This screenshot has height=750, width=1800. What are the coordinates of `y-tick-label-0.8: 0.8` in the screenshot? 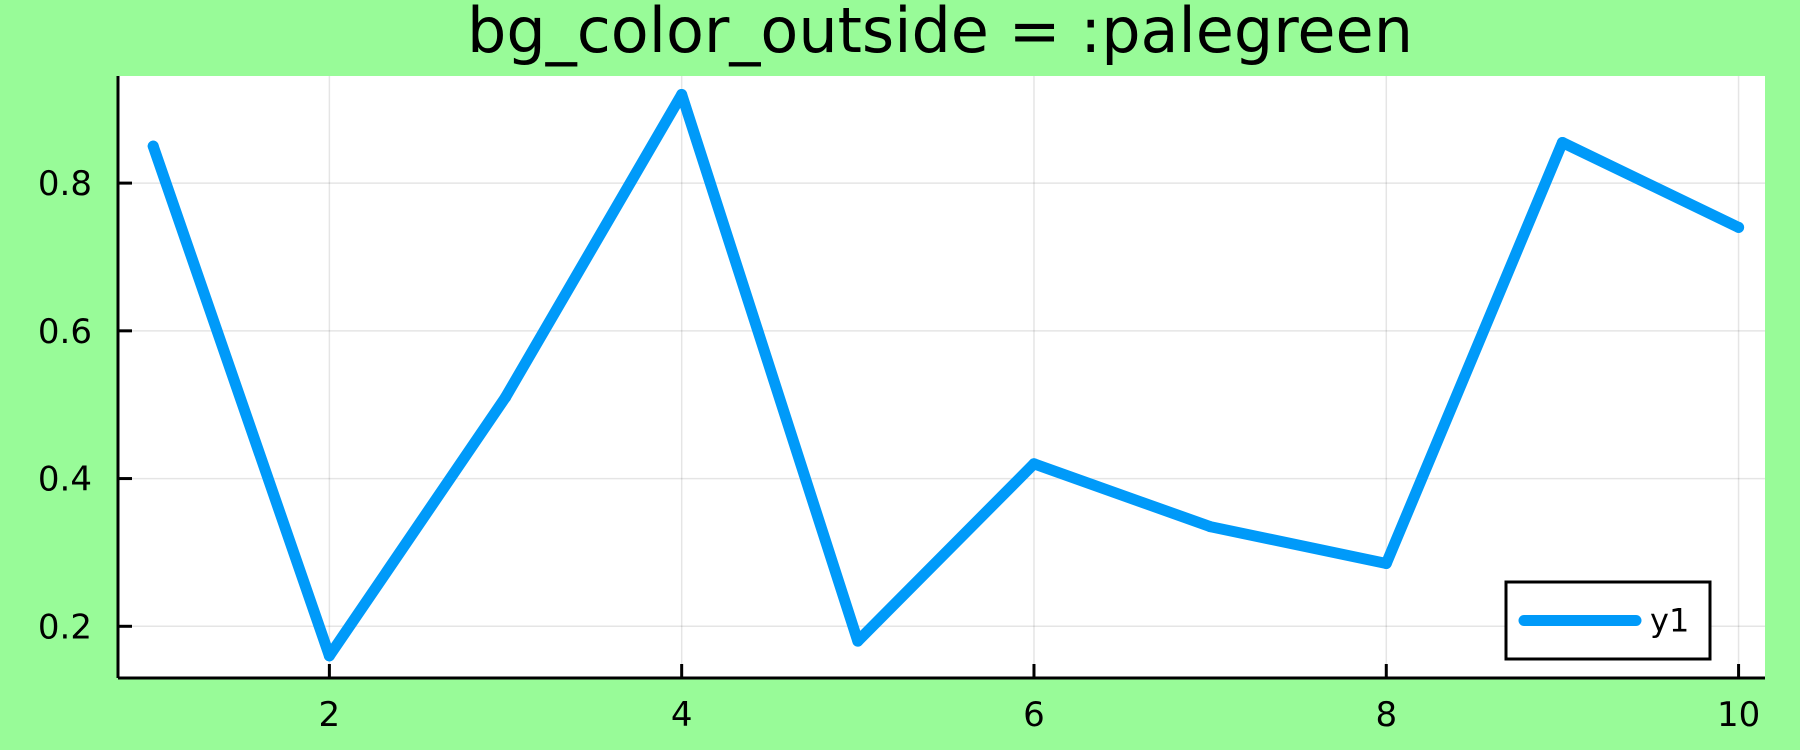 It's located at (65, 184).